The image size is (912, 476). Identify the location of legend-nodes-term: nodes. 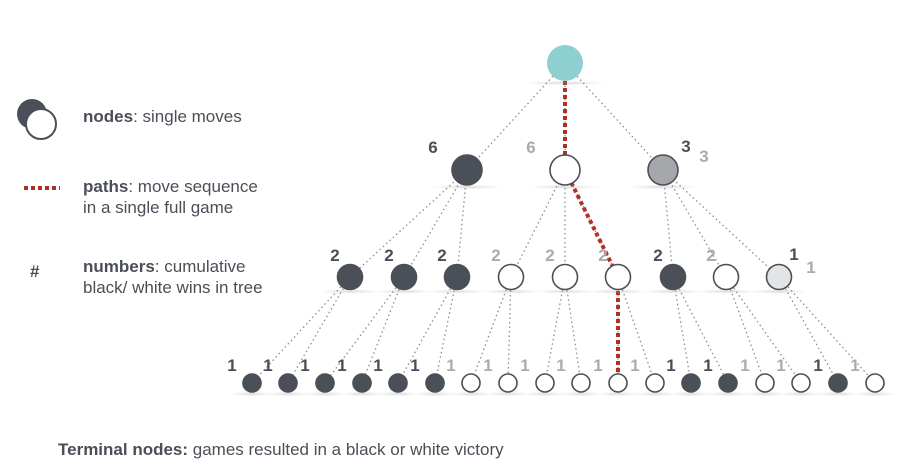
(108, 116).